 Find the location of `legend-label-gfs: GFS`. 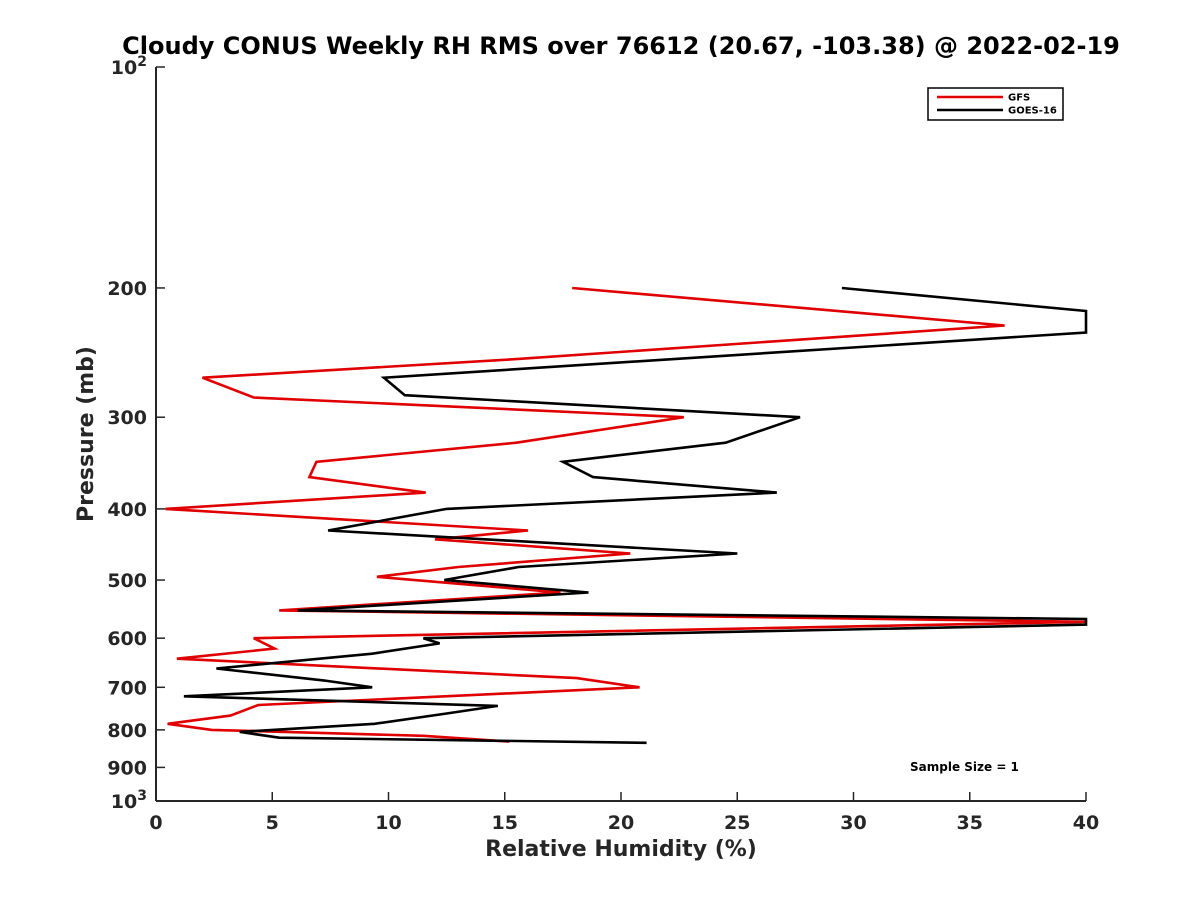

legend-label-gfs: GFS is located at coordinates (1019, 98).